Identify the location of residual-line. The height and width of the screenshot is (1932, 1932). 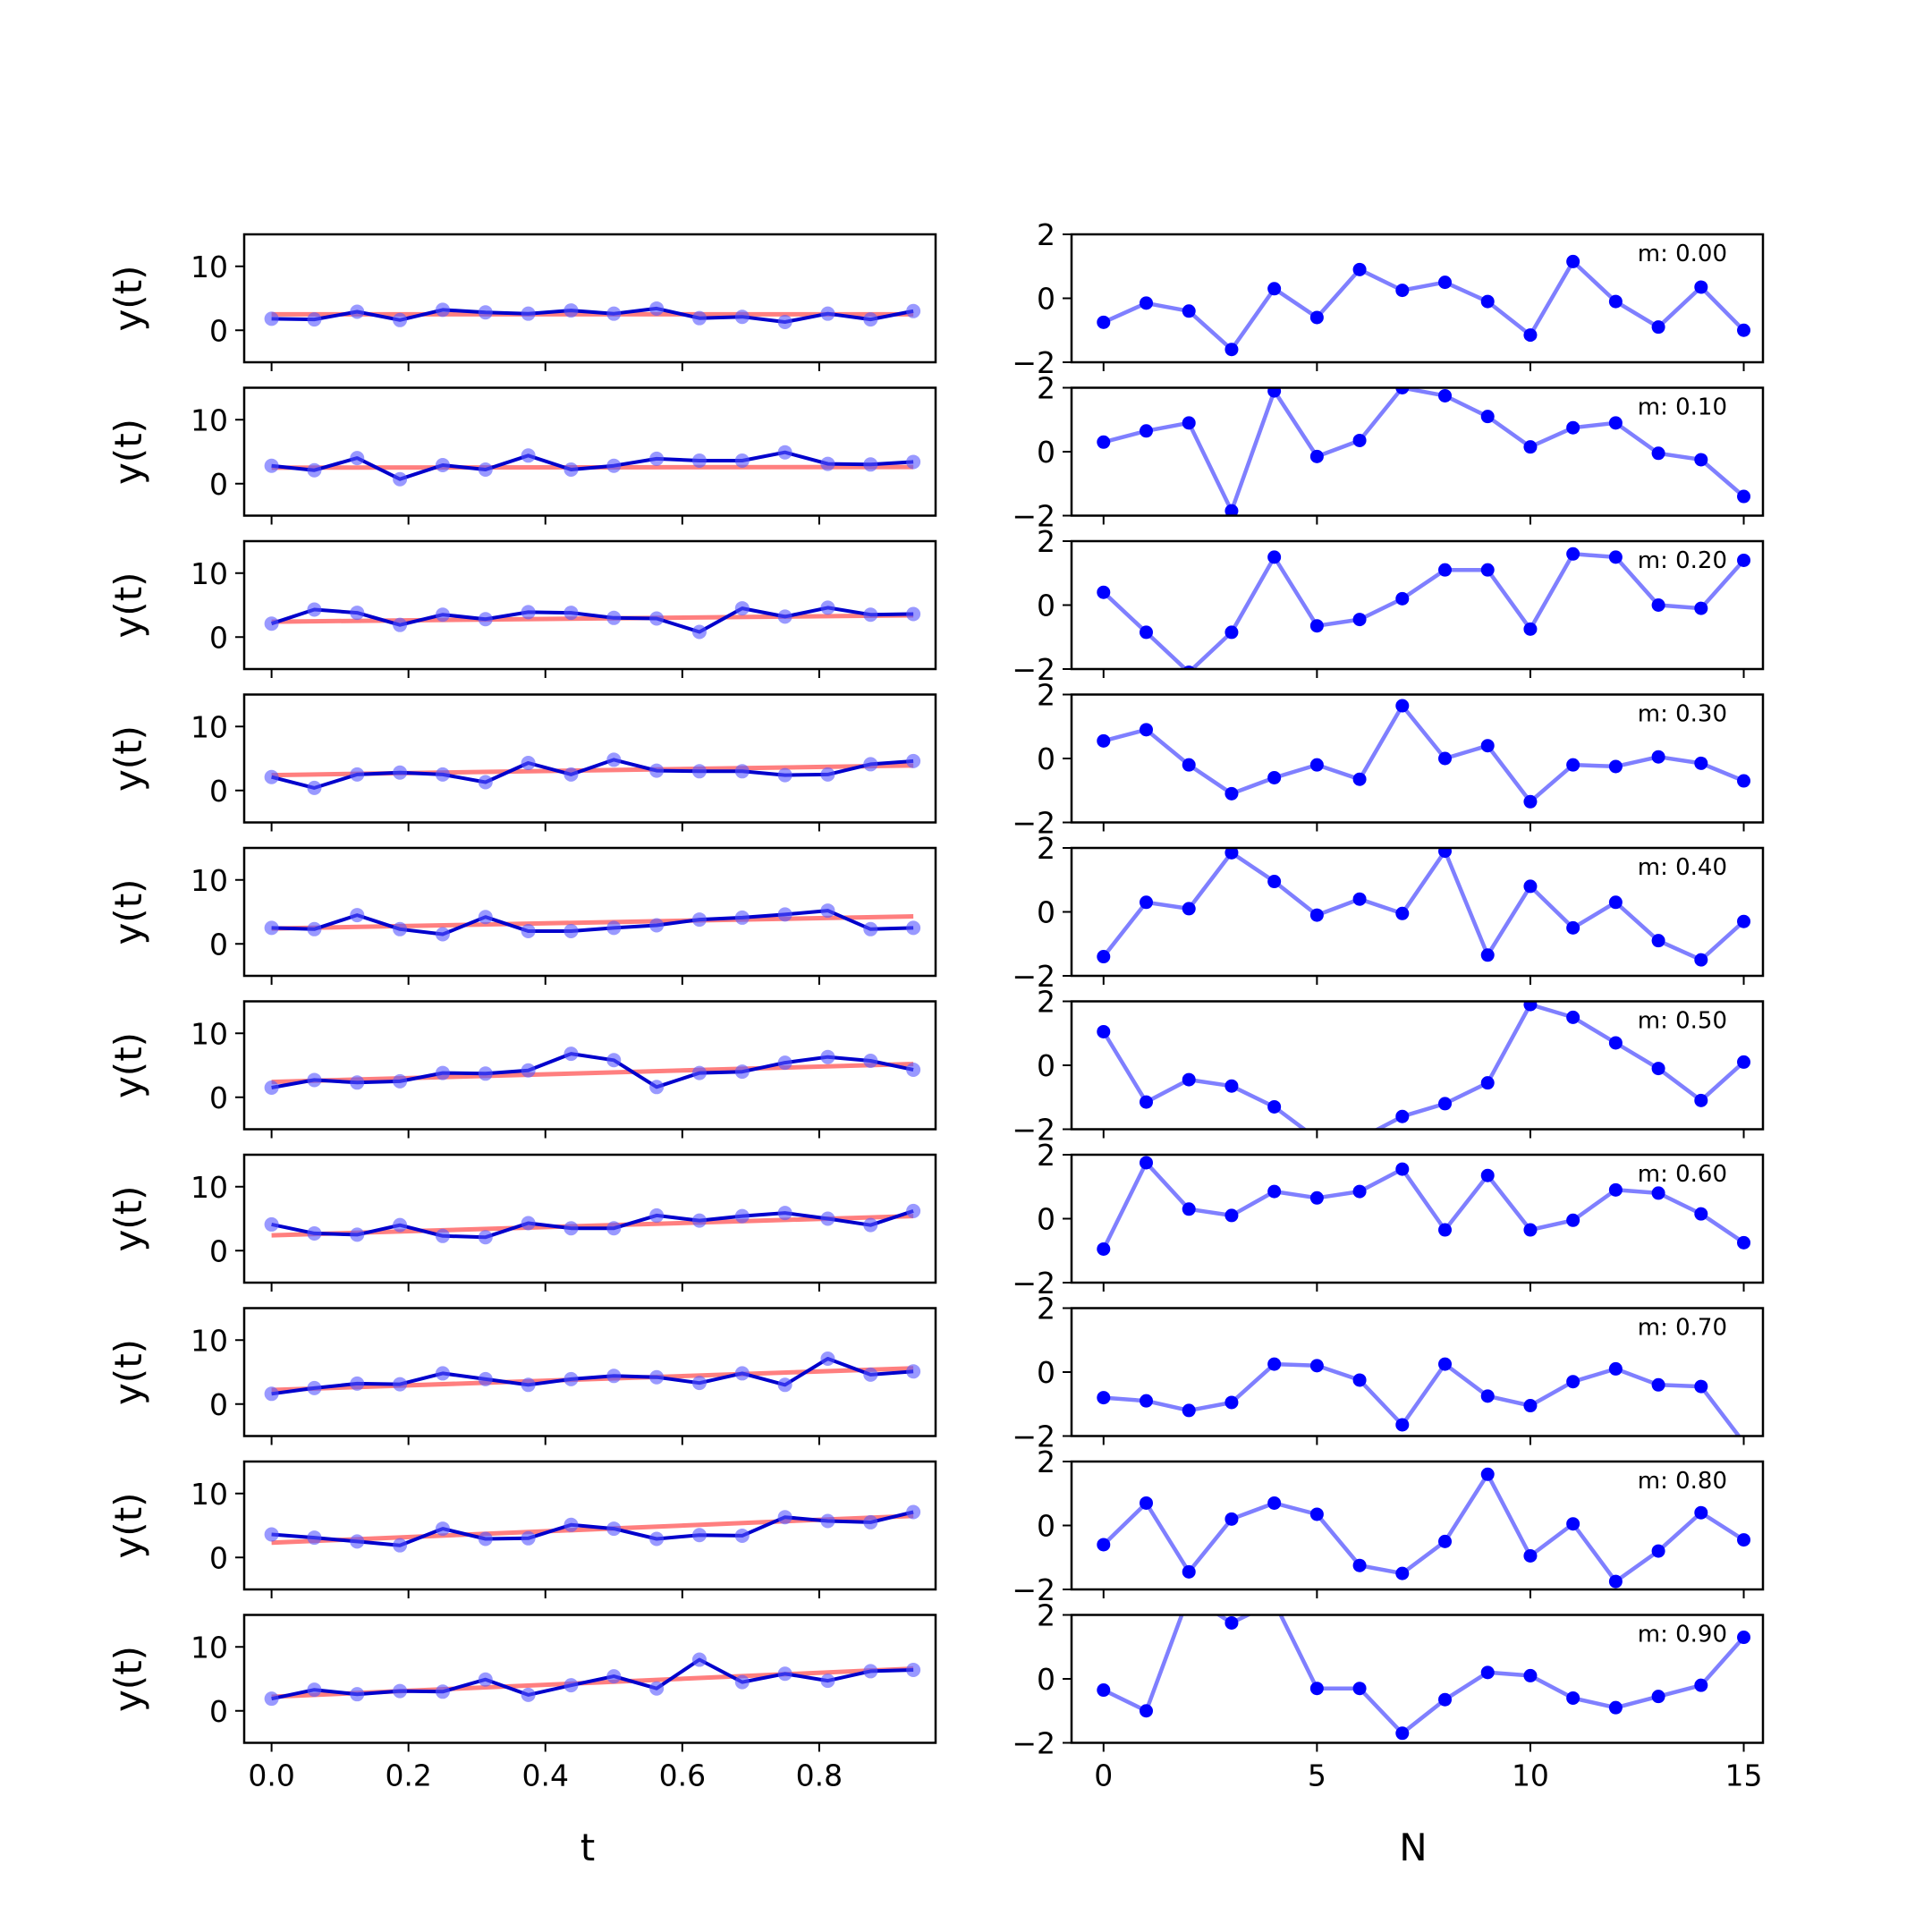
(1424, 1675).